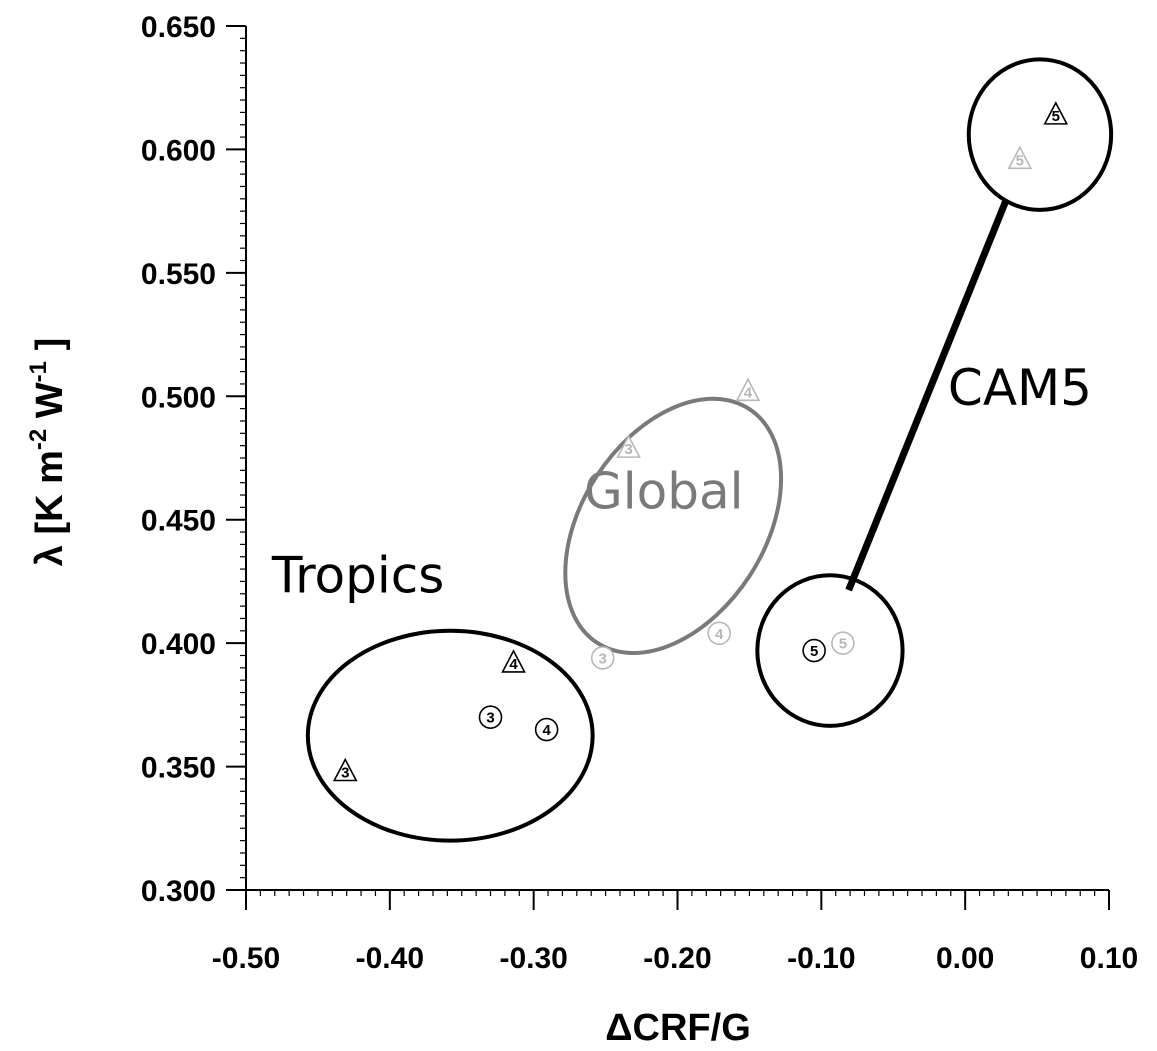 This screenshot has width=1157, height=1051. I want to click on y-ticks: 0.300 0.350 0.400 0.450 0.500 0.550 0.600 0.650, so click(193, 459).